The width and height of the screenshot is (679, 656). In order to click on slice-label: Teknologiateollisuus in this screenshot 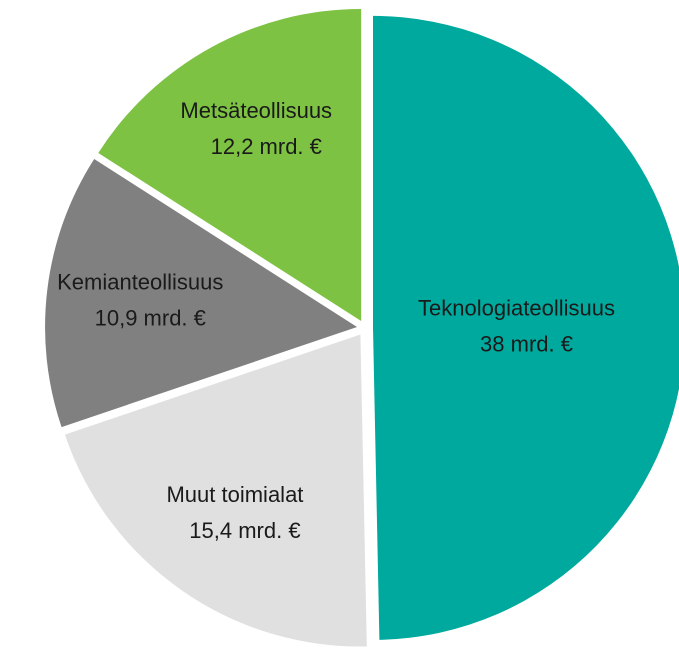, I will do `click(516, 307)`.